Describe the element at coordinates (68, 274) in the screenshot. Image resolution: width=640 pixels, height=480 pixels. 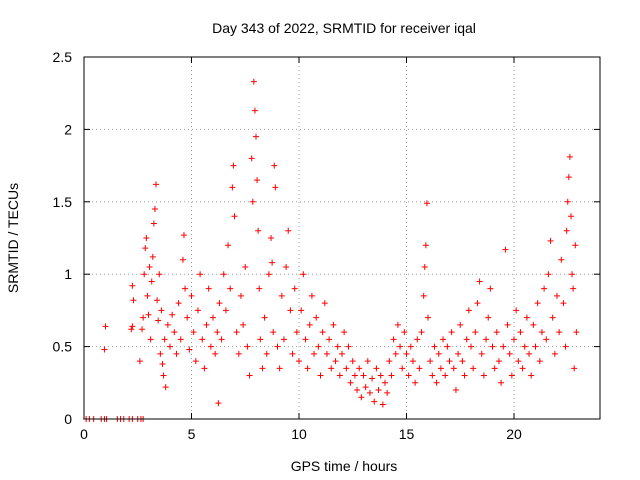
I see `y-tick-label: 1` at that location.